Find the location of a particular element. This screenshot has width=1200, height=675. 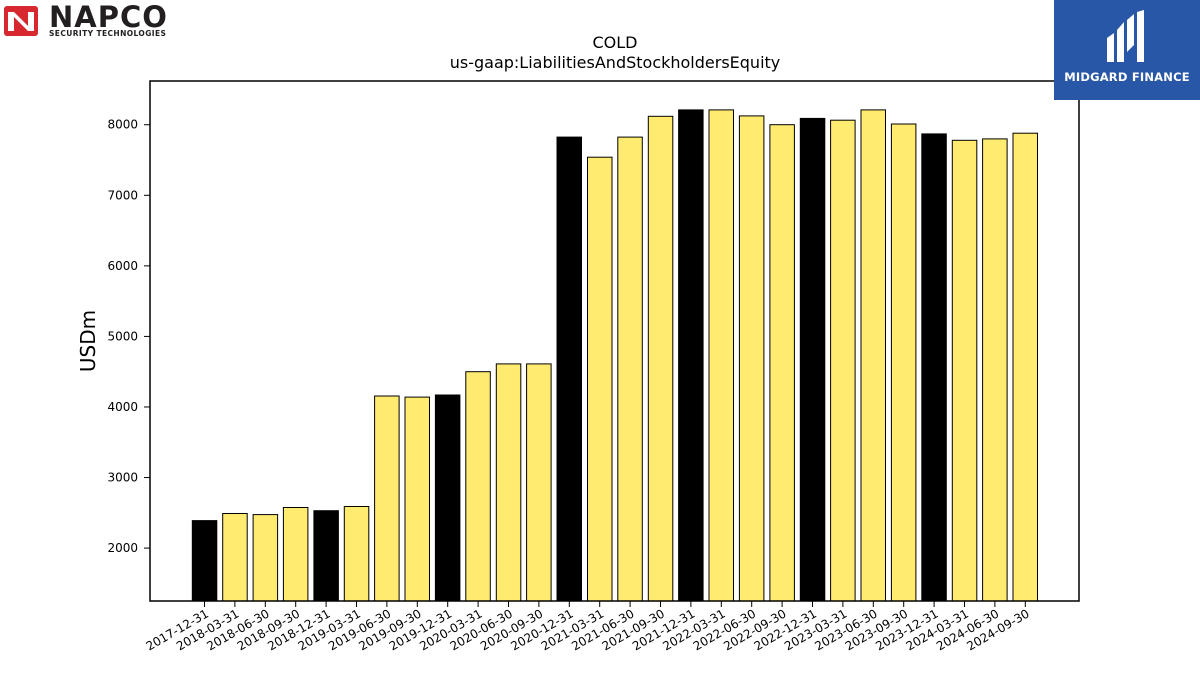

y-axis-ticks: 2000 3000 4000 5000 6000 7000 8000 is located at coordinates (128, 336).